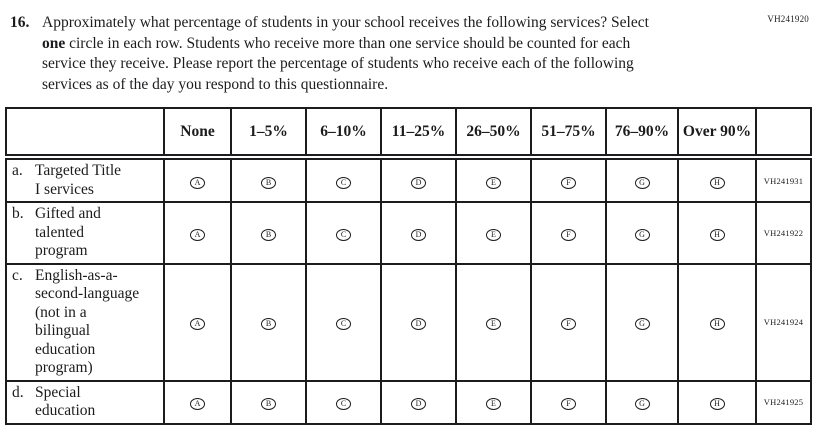  Describe the element at coordinates (783, 179) in the screenshot. I see `row-code: VH241931` at that location.